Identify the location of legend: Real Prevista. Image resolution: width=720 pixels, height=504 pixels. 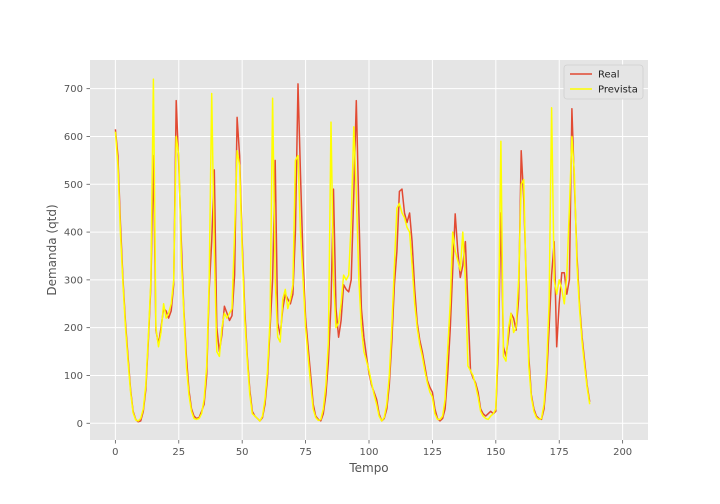
(603, 82).